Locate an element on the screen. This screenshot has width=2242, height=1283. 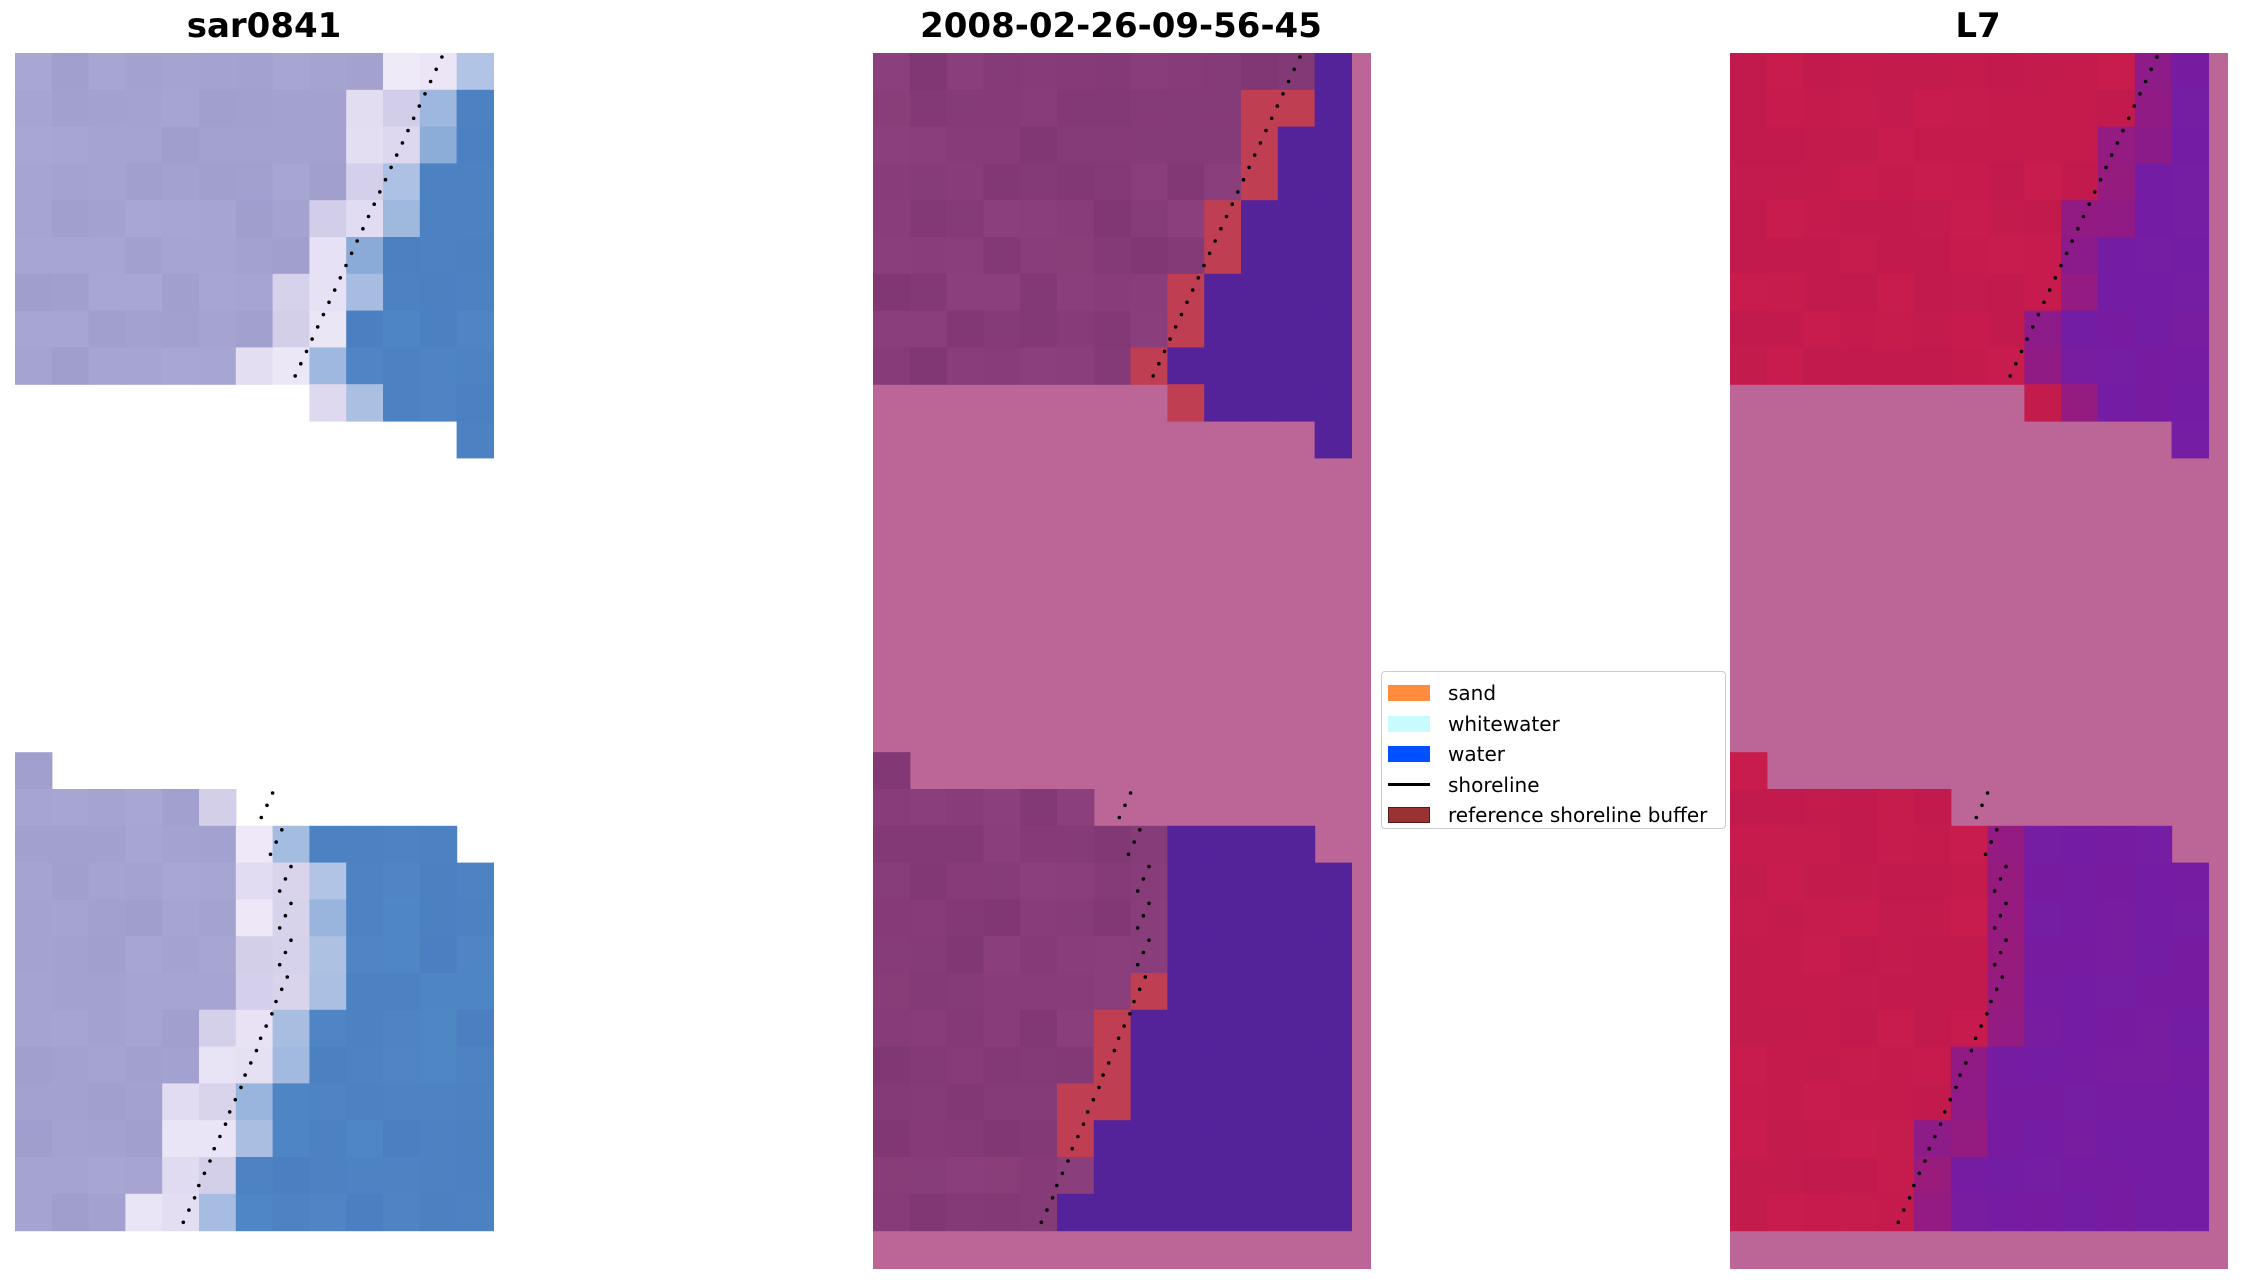
shoreline-line-swatch is located at coordinates (1409, 785).